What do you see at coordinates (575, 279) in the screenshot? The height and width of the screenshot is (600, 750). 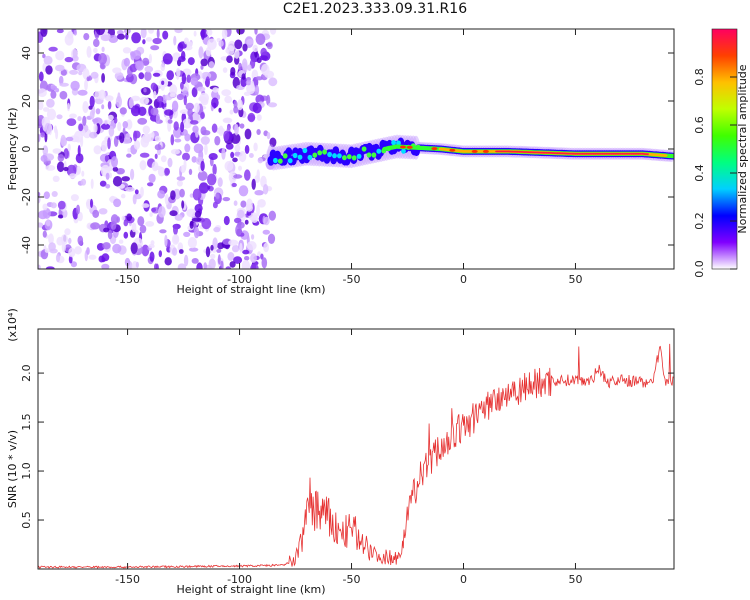 I see `x-tick-label: 50` at bounding box center [575, 279].